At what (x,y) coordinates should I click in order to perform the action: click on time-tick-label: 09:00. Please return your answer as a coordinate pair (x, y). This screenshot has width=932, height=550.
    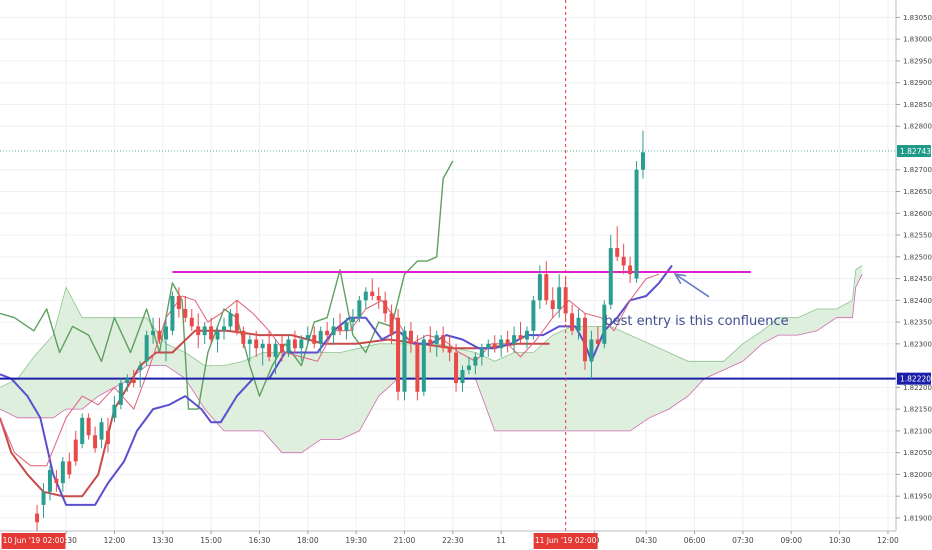
    Looking at the image, I should click on (791, 540).